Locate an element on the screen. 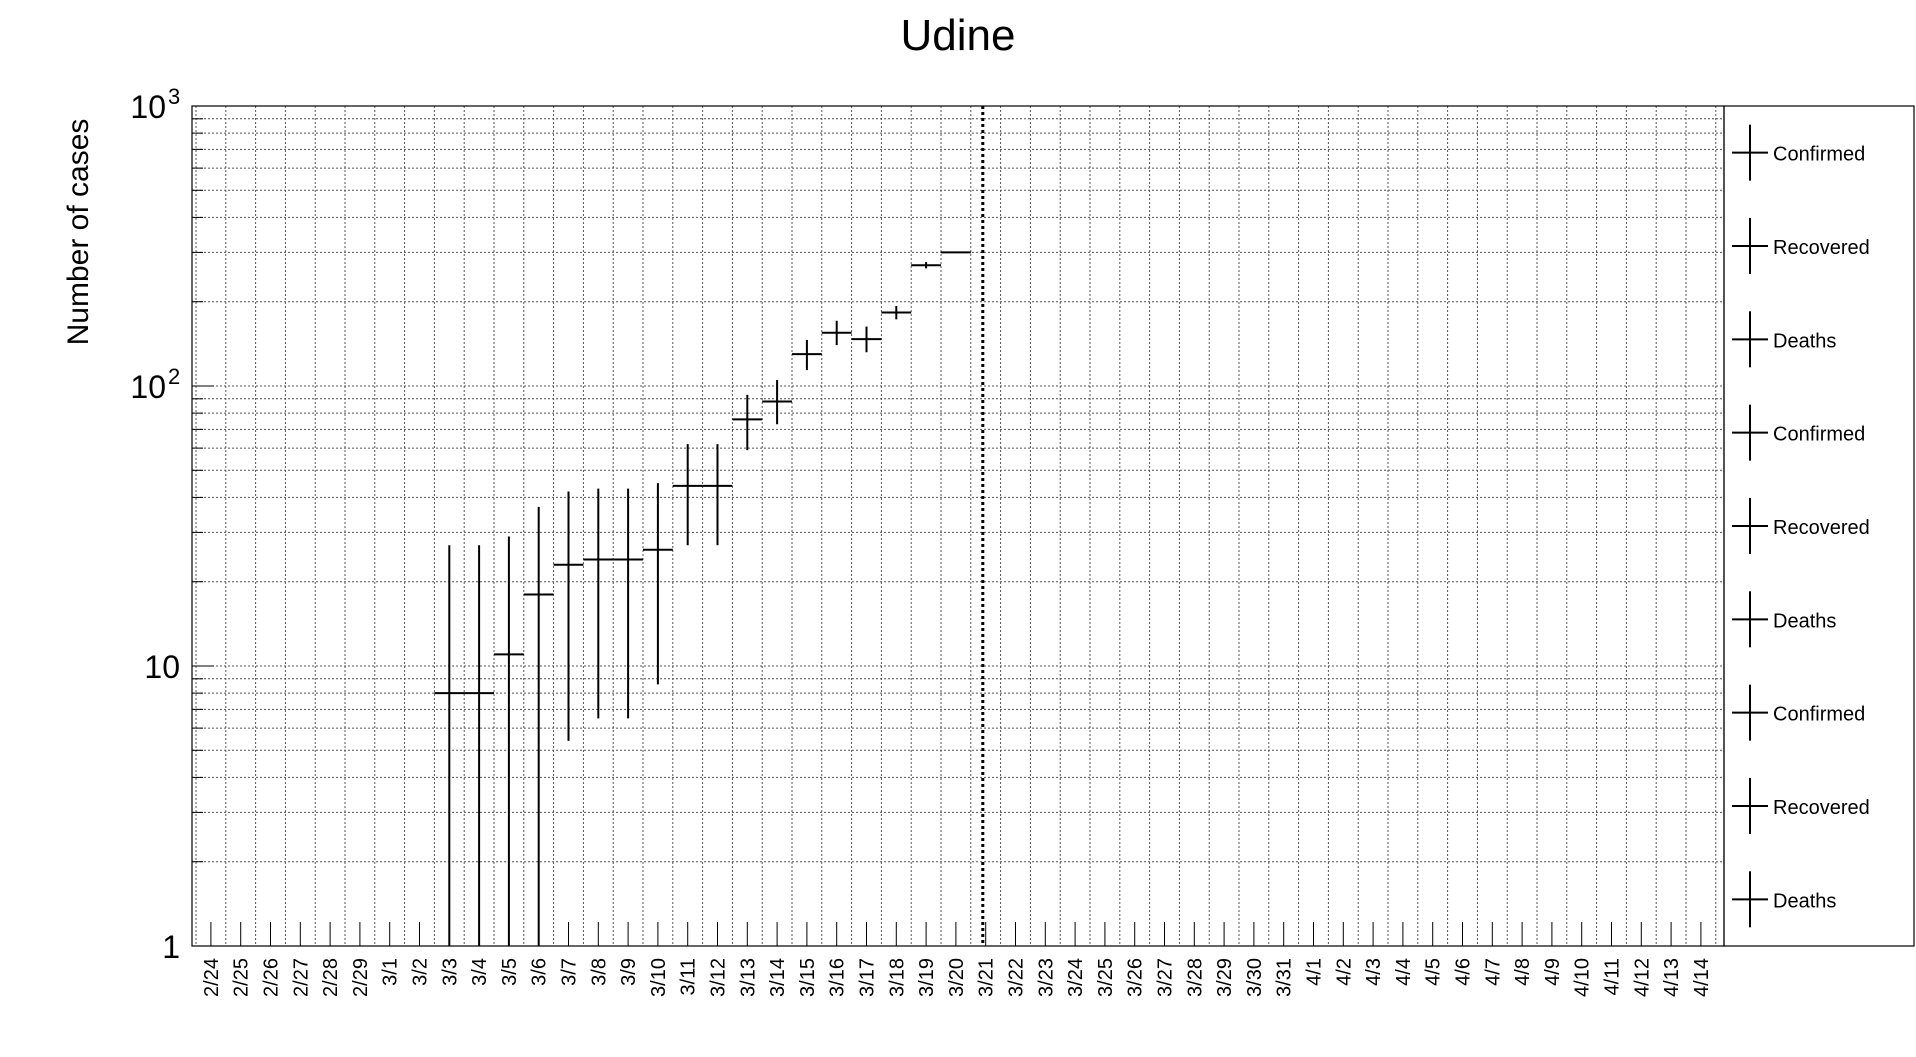  x-tick-label: 4/13 is located at coordinates (1672, 977).